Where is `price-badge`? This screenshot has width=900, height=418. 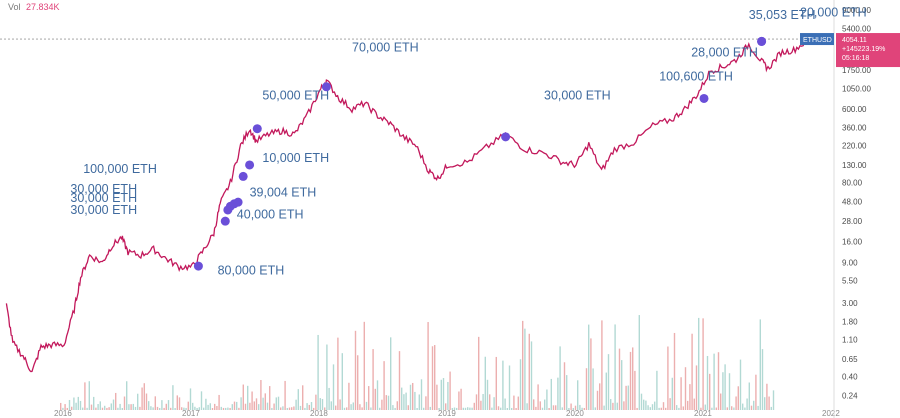
price-badge is located at coordinates (868, 50).